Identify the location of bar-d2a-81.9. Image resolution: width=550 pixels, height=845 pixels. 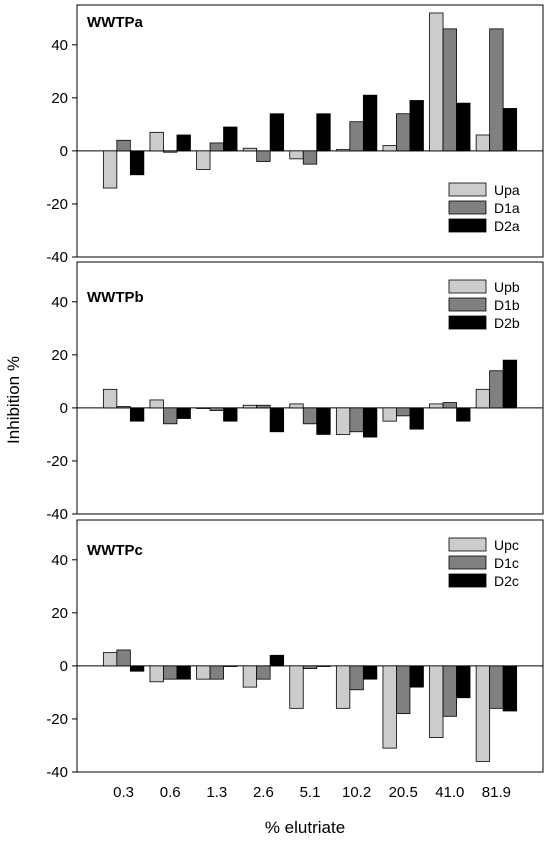
(510, 130).